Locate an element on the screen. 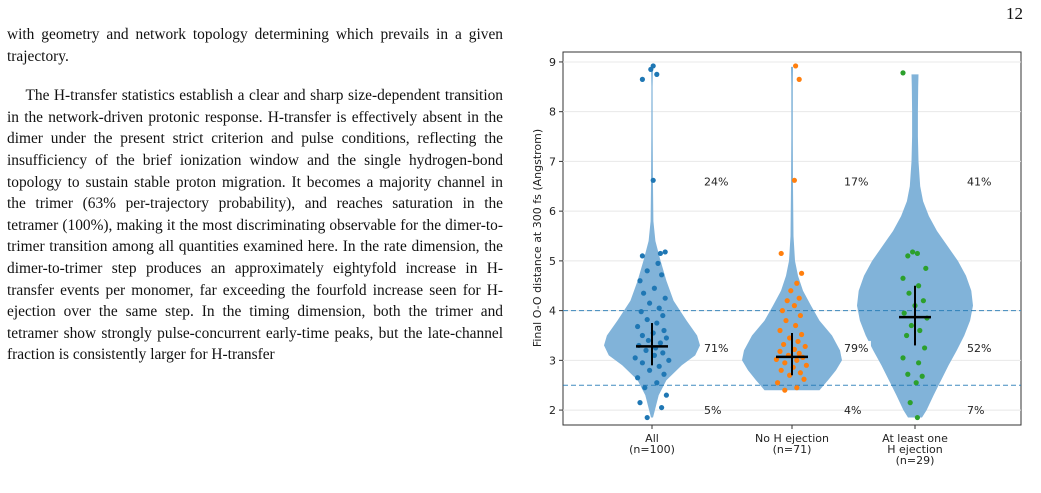  median-markers is located at coordinates (783, 330).